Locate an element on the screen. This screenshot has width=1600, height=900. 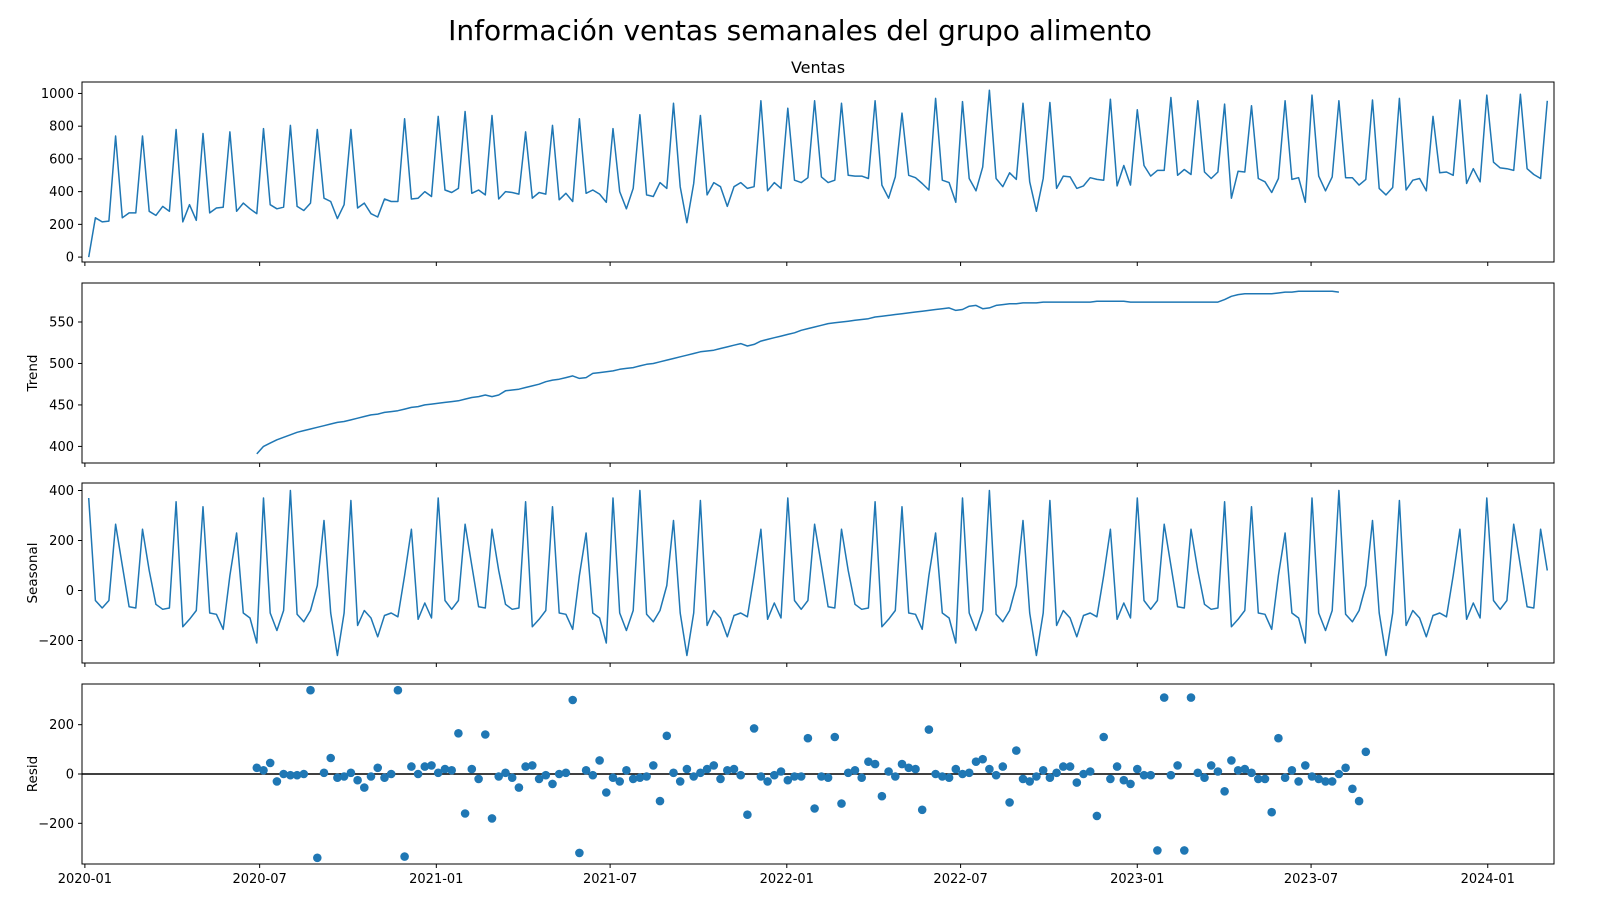
y-tick-label: 1000 is located at coordinates (57, 94).